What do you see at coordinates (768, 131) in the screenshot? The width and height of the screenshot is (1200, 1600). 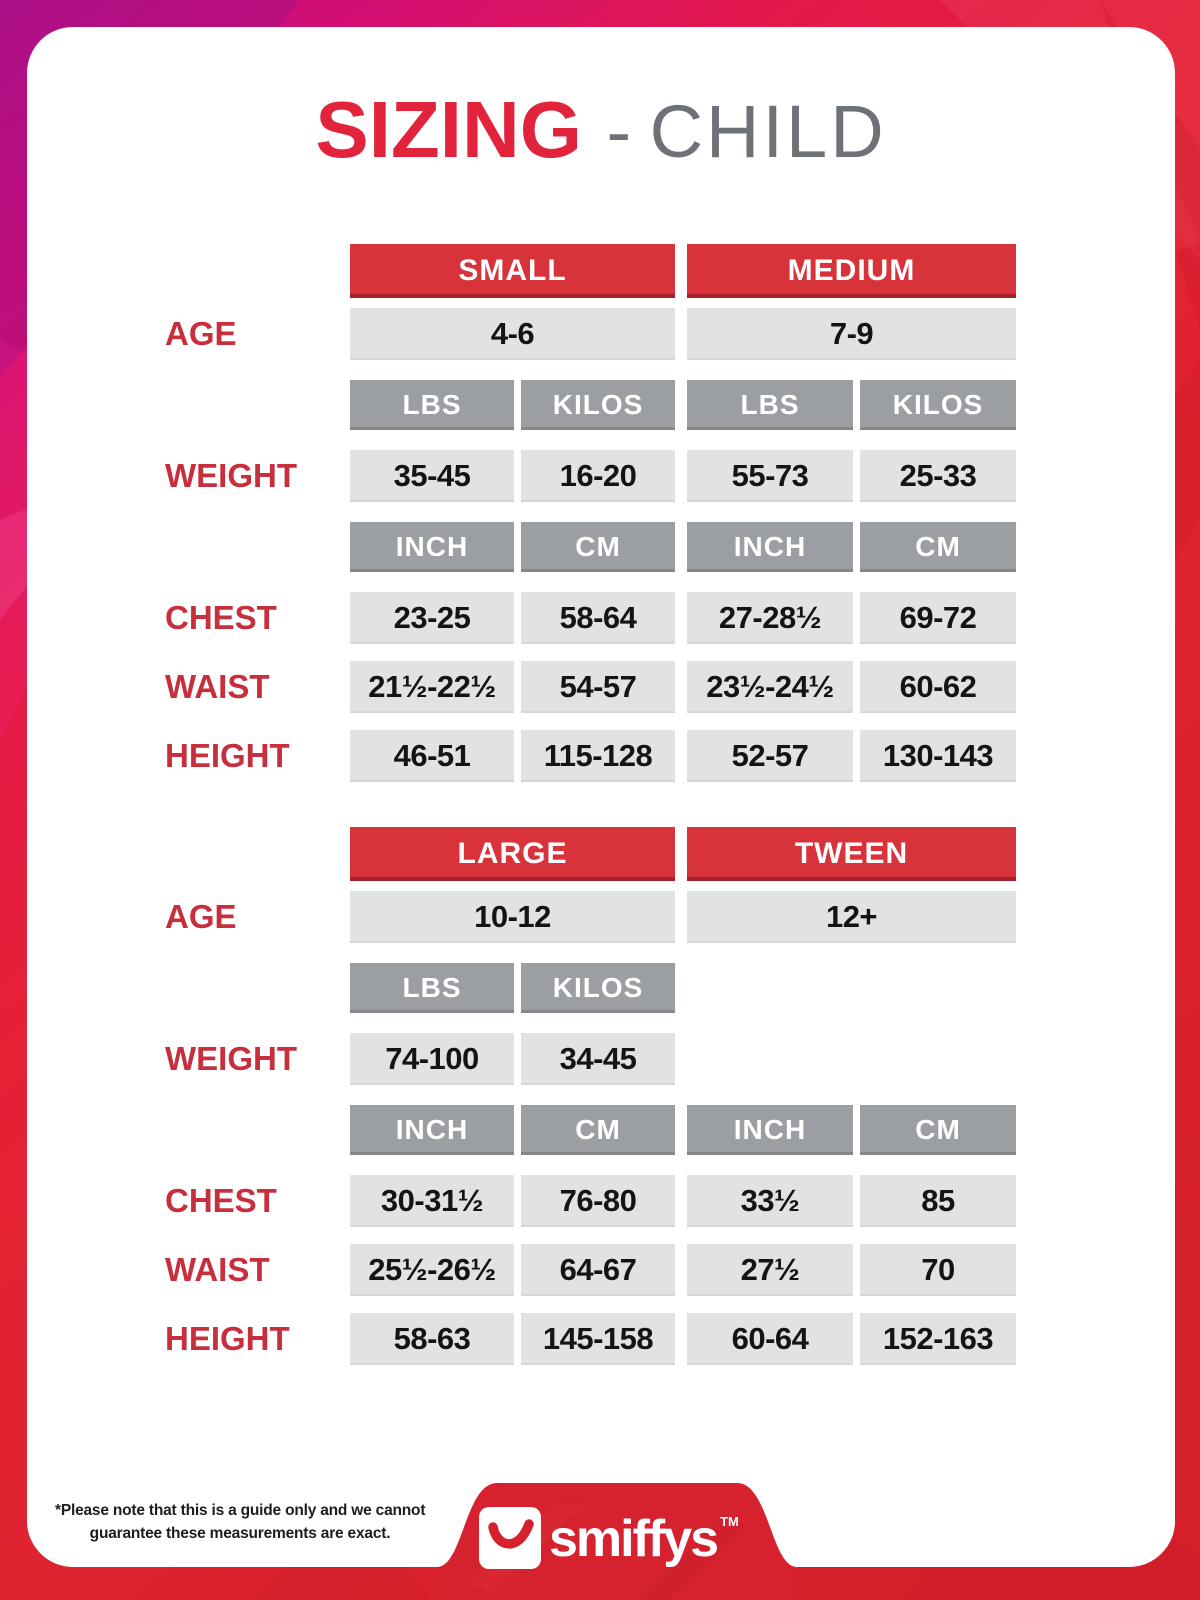 I see `title-secondary: CHILD` at bounding box center [768, 131].